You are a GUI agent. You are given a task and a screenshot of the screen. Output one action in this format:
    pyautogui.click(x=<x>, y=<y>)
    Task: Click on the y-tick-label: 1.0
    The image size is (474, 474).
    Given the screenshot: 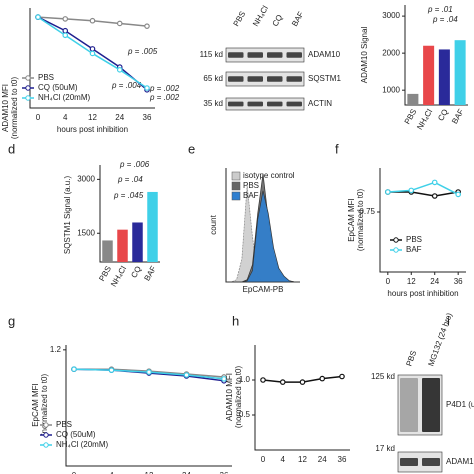 What is the action you would take?
    pyautogui.click(x=245, y=379)
    